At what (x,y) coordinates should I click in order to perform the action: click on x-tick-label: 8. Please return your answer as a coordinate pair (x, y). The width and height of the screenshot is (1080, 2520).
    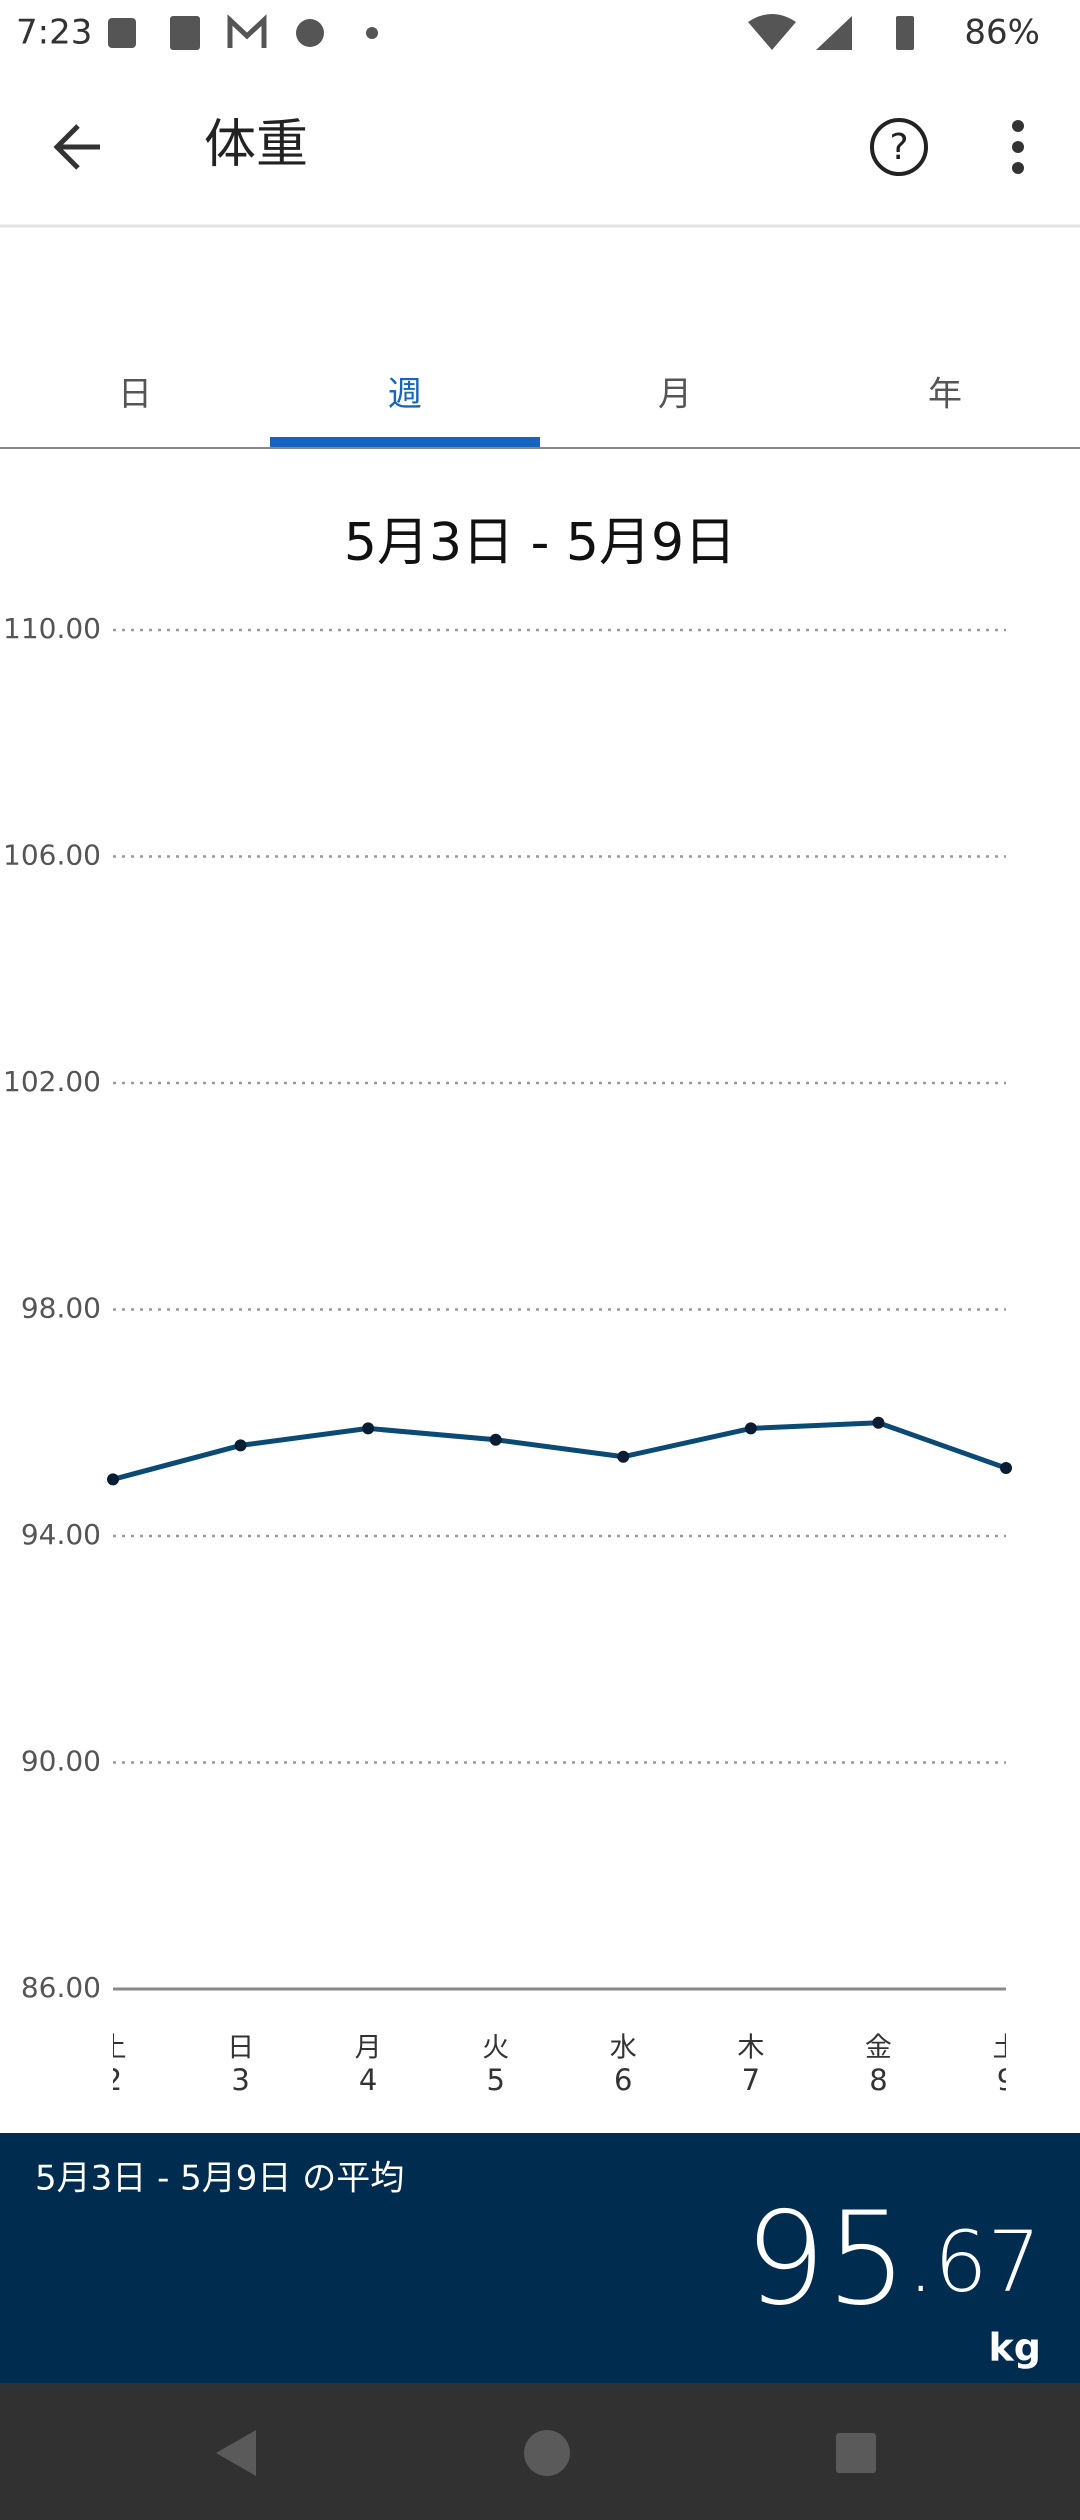
    Looking at the image, I should click on (878, 2080).